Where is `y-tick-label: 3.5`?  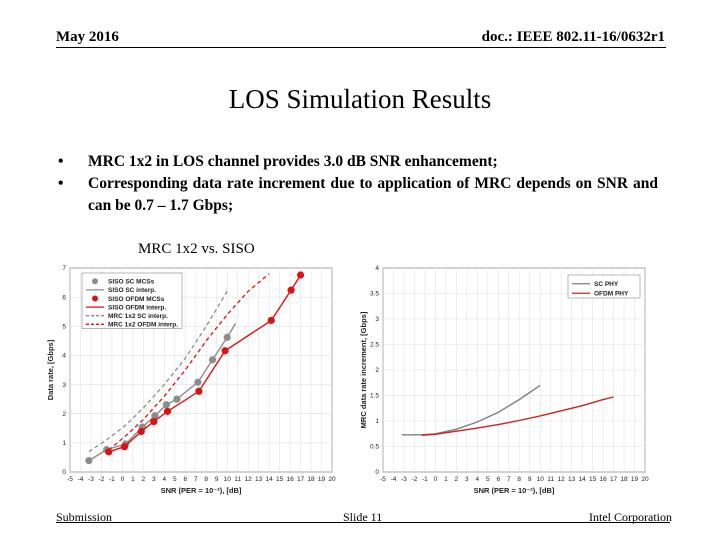 y-tick-label: 3.5 is located at coordinates (374, 294).